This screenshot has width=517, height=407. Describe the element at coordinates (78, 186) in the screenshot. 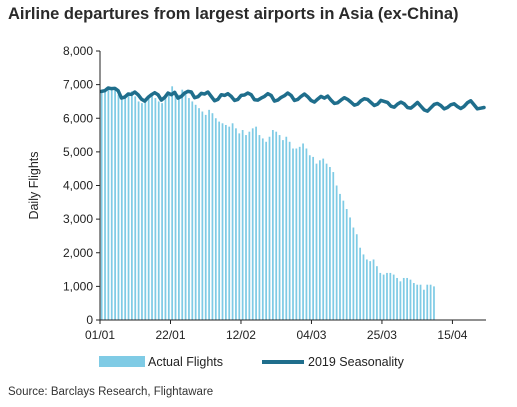

I see `y-tick-label: 4,000` at that location.